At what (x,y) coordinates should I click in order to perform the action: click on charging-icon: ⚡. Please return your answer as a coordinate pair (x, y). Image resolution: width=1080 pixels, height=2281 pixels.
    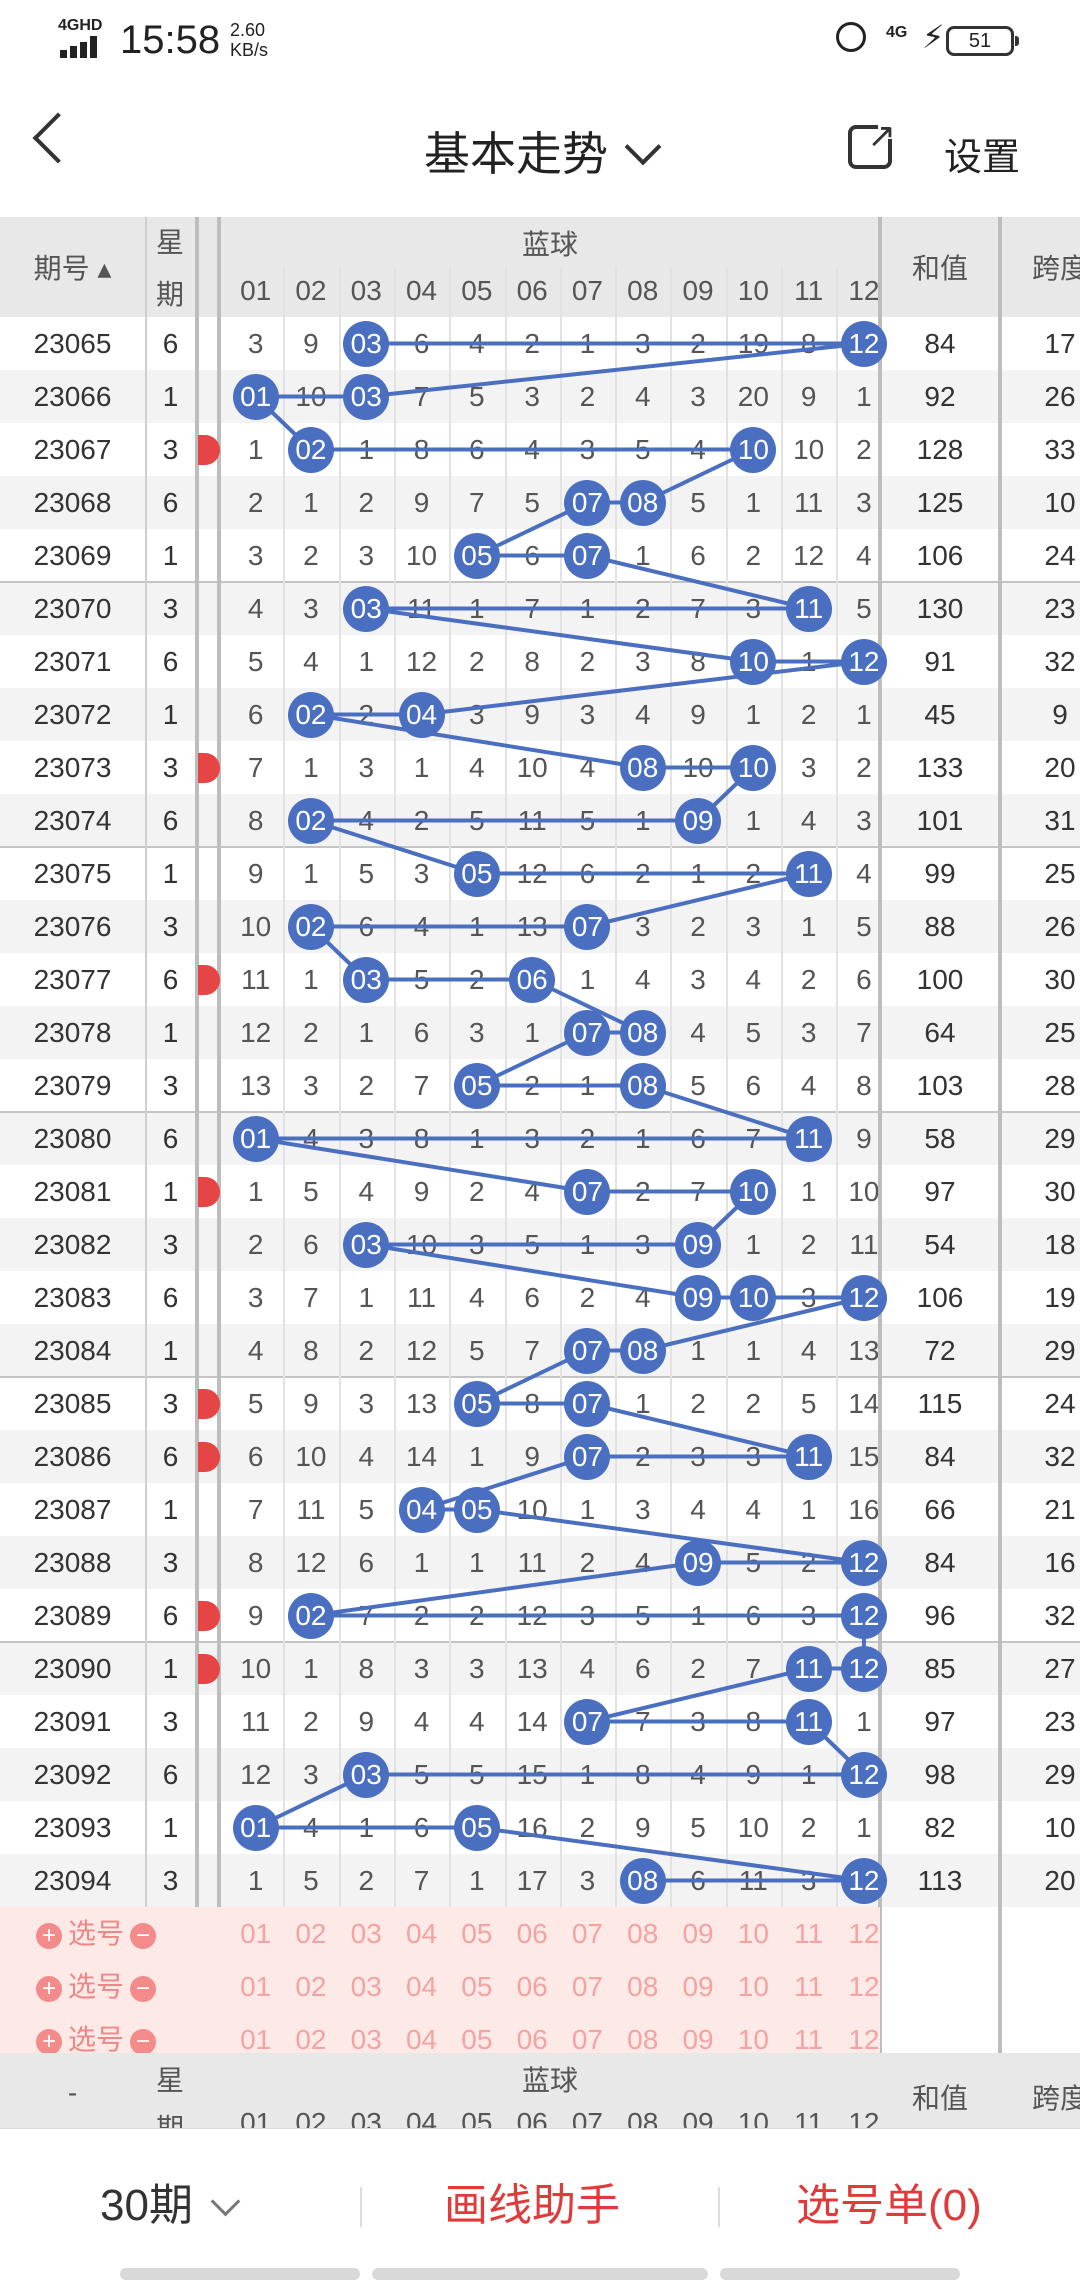
    Looking at the image, I should click on (933, 37).